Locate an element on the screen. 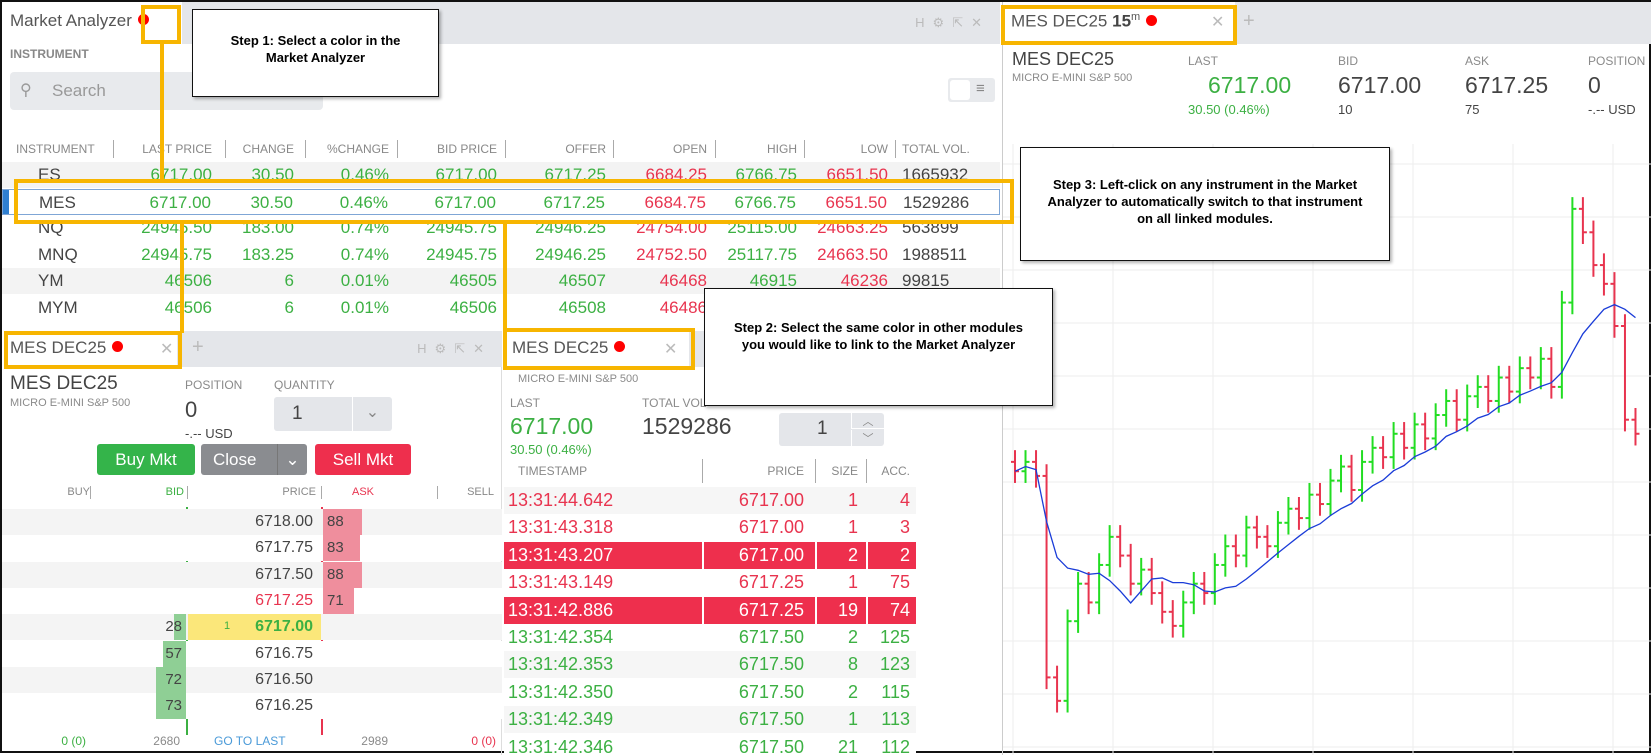 This screenshot has width=1651, height=755. ask-size: 71 is located at coordinates (335, 600).